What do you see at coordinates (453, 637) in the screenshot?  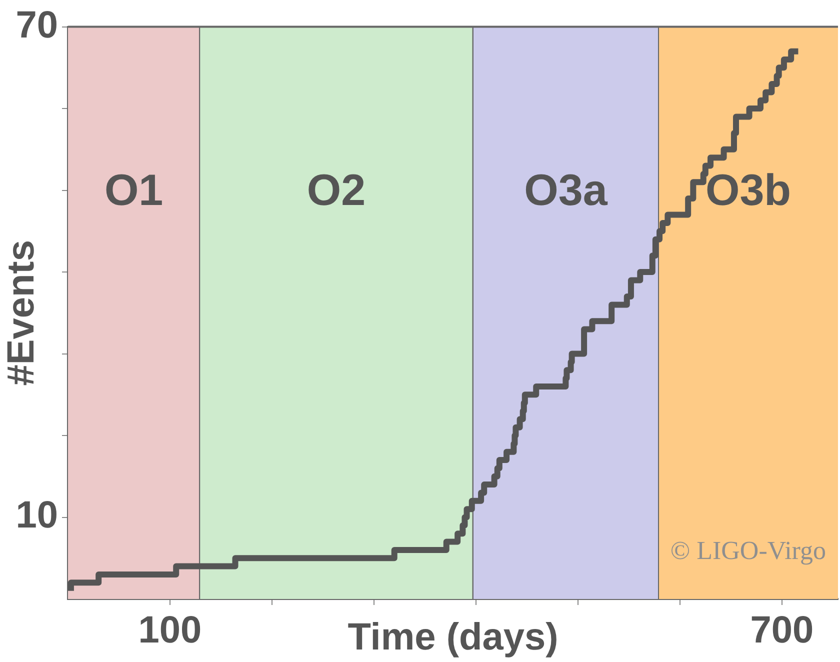 I see `x-axis-title: Time (days)` at bounding box center [453, 637].